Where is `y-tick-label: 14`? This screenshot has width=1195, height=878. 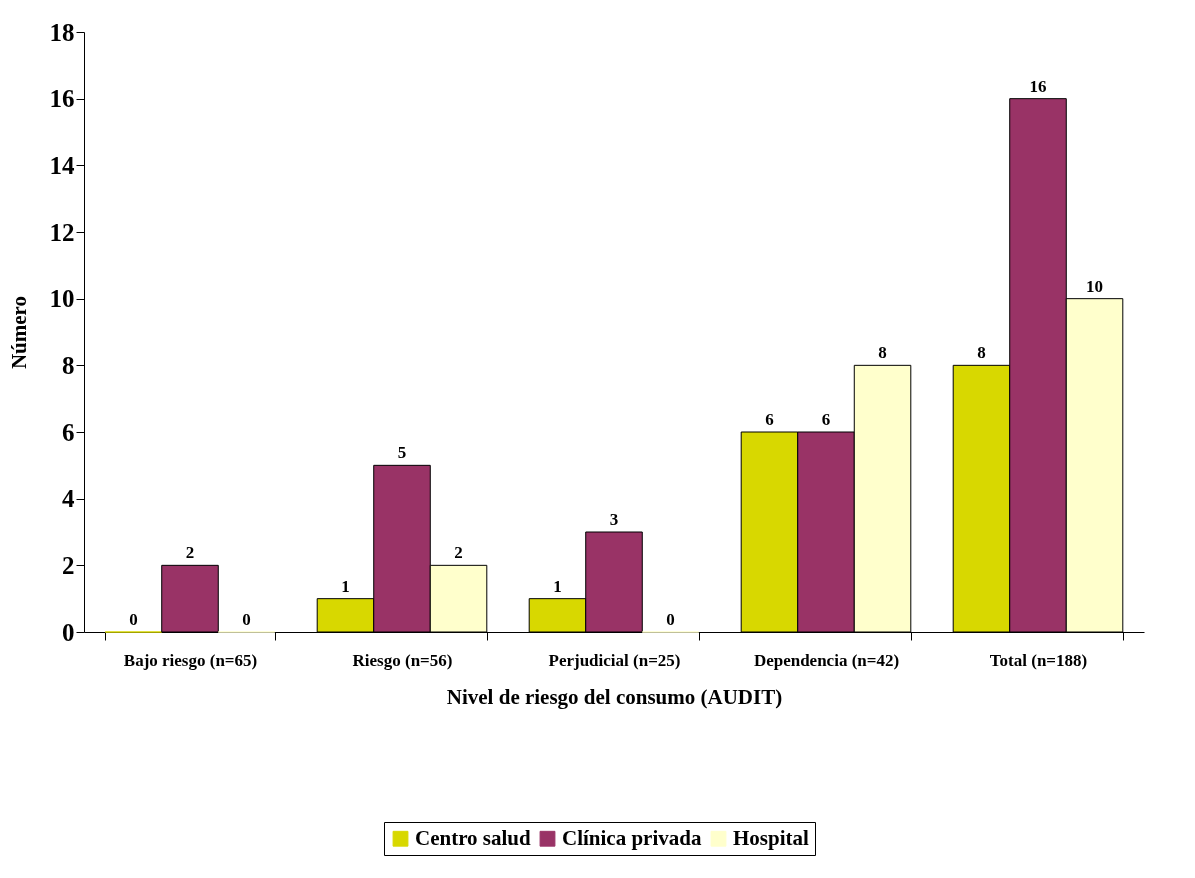
y-tick-label: 14 is located at coordinates (62, 165).